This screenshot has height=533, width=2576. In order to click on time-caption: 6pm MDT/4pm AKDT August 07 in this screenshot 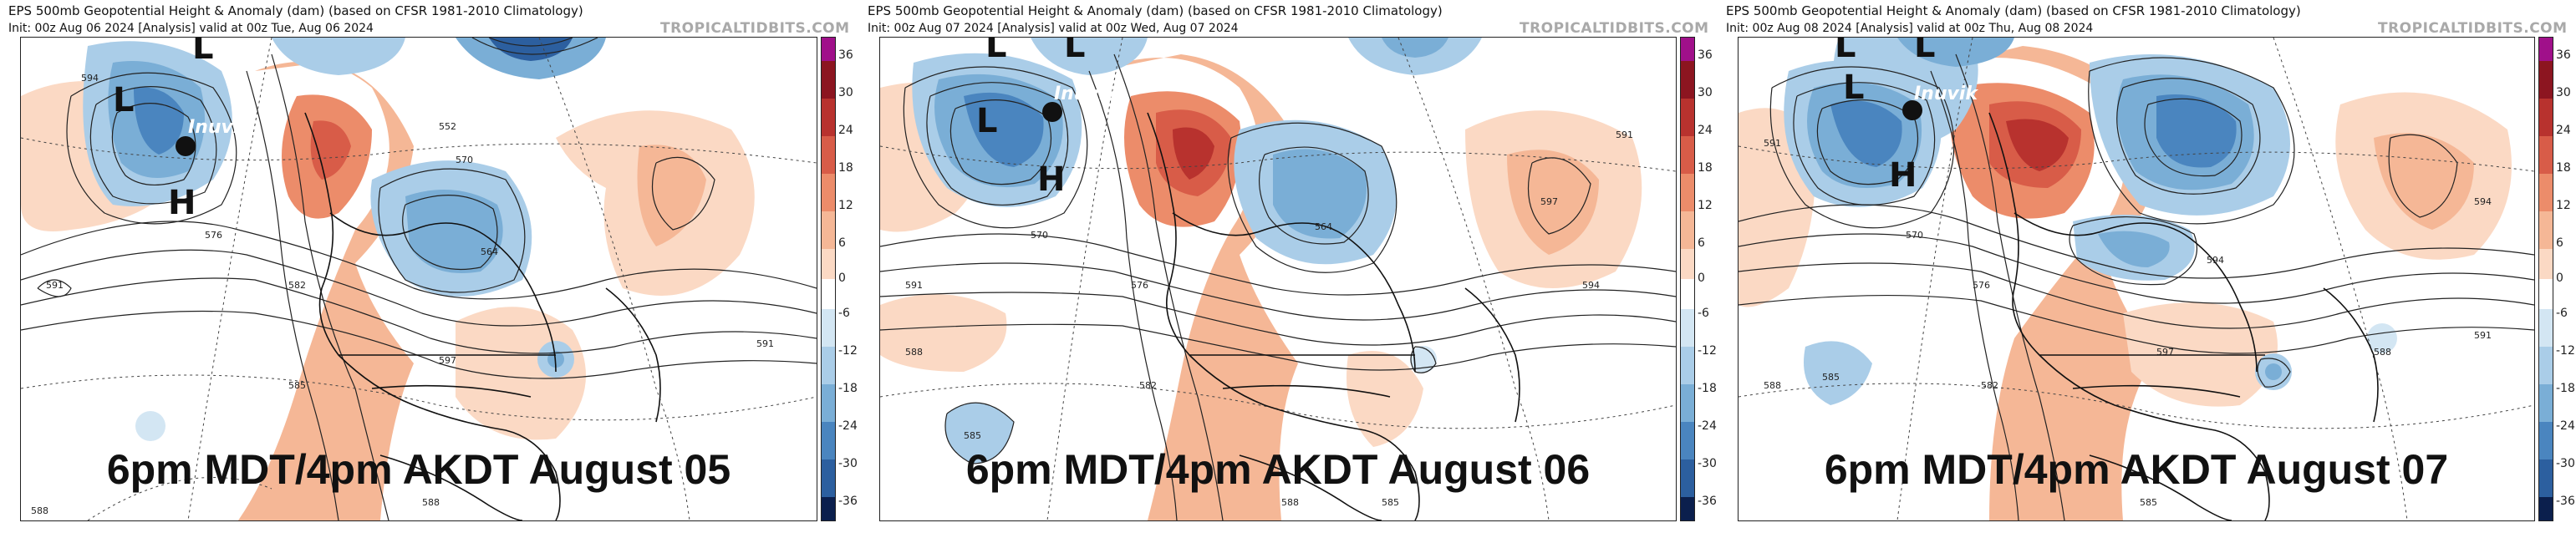, I will do `click(2136, 469)`.